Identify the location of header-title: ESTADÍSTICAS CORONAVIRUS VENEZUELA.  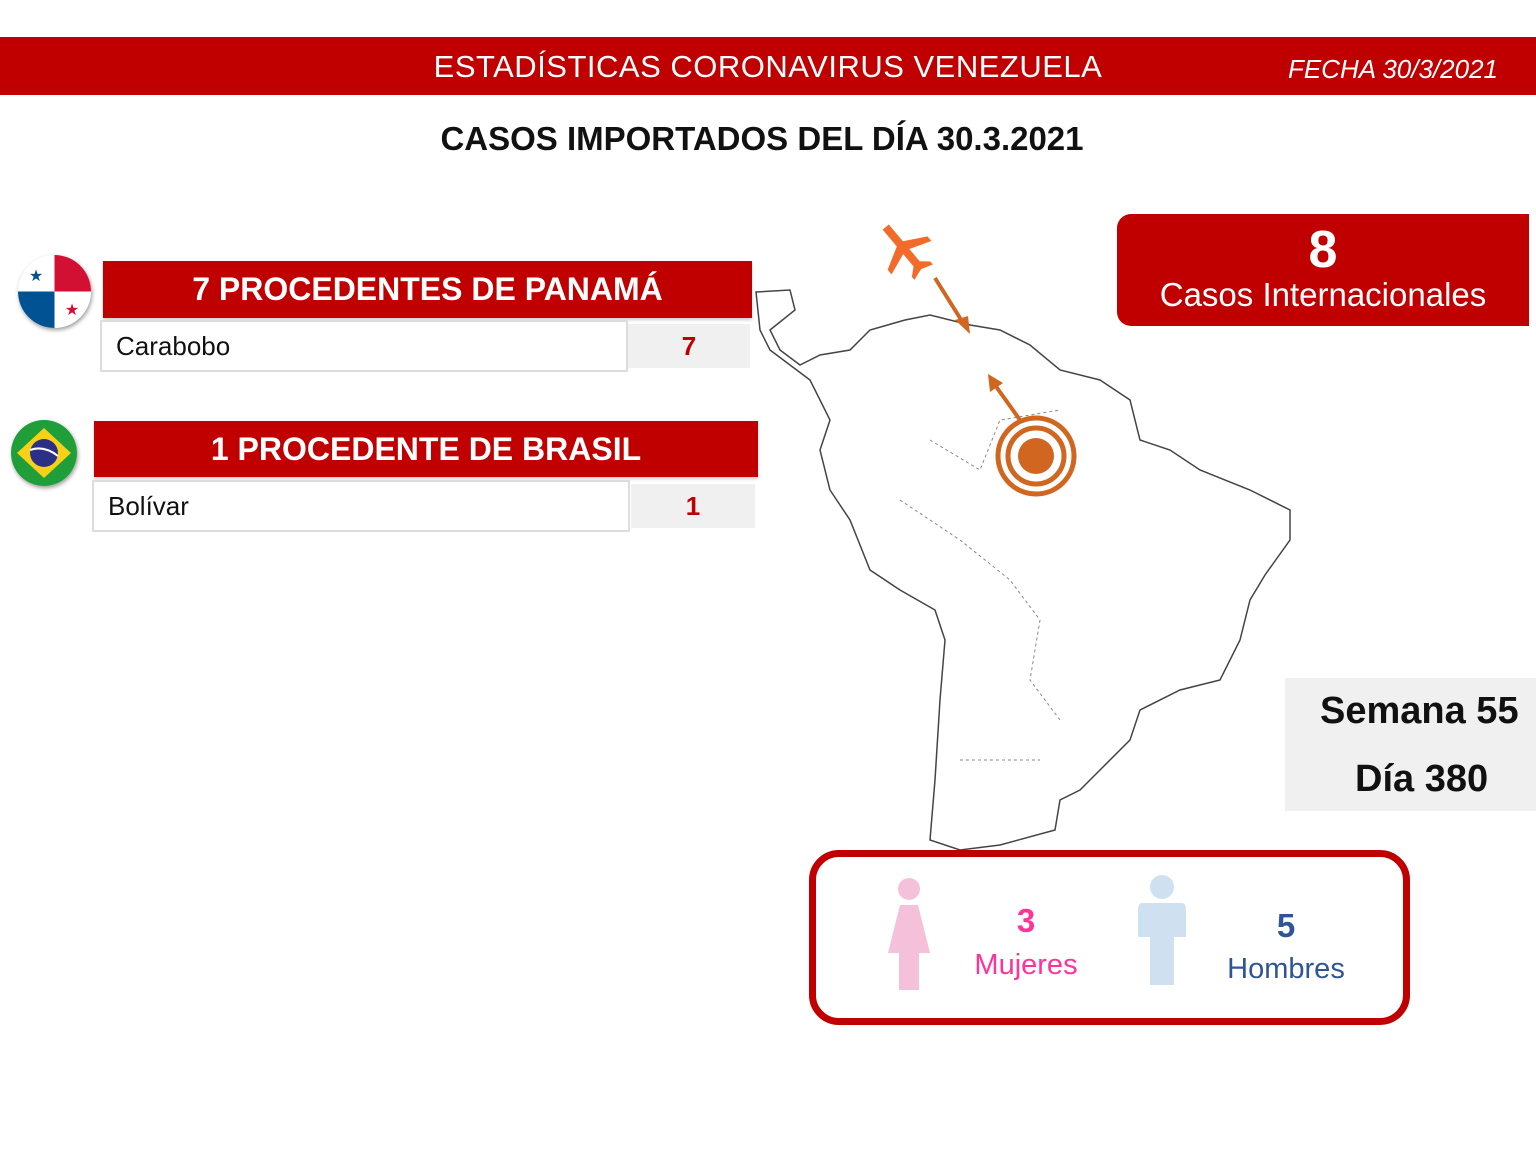
(768, 66).